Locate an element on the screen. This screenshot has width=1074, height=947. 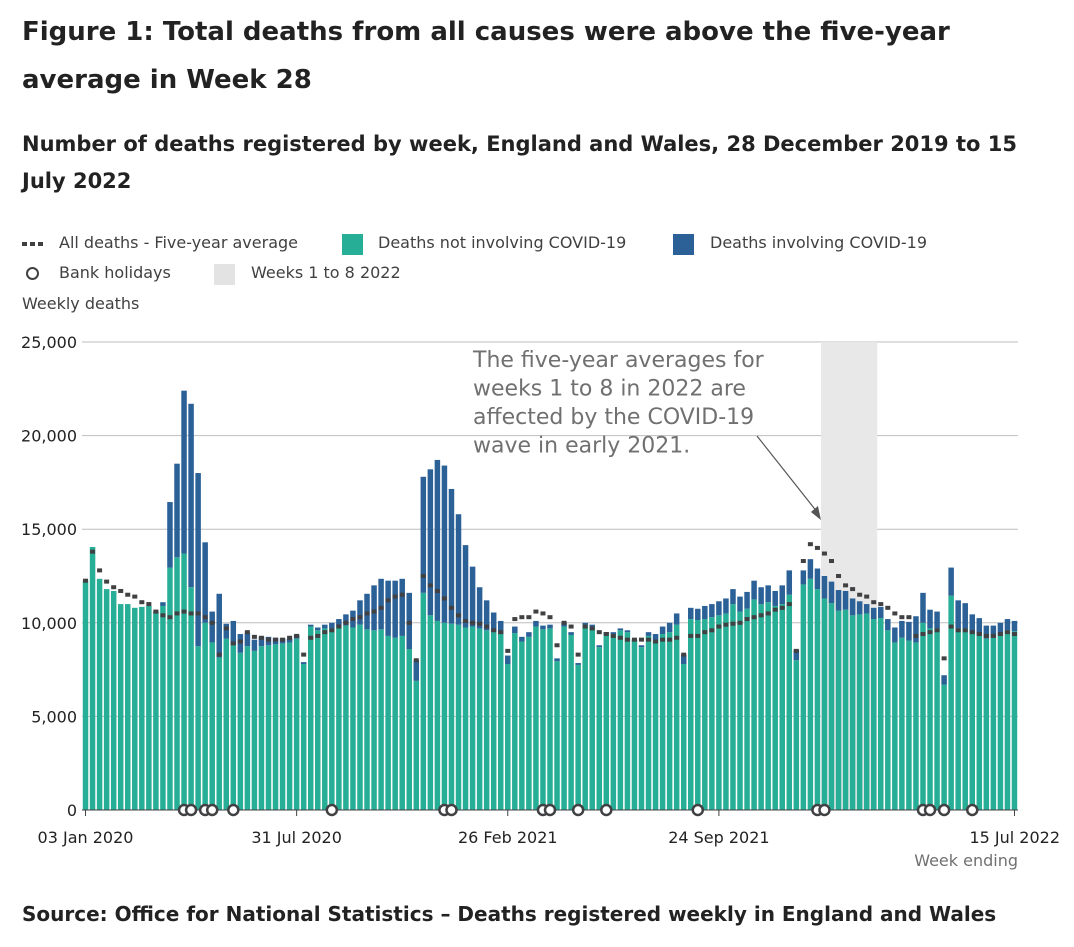
x-tick-label: 31 Jul 2020 is located at coordinates (296, 837).